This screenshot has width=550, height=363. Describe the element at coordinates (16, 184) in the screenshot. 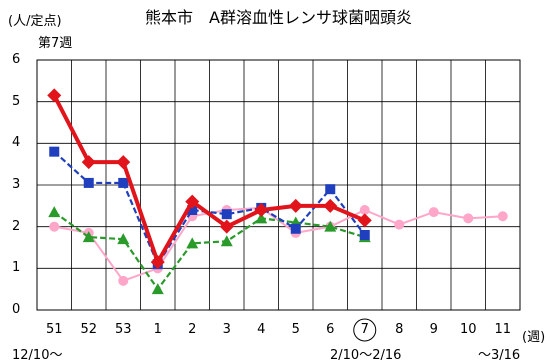

I see `y-tick-label: 3` at that location.